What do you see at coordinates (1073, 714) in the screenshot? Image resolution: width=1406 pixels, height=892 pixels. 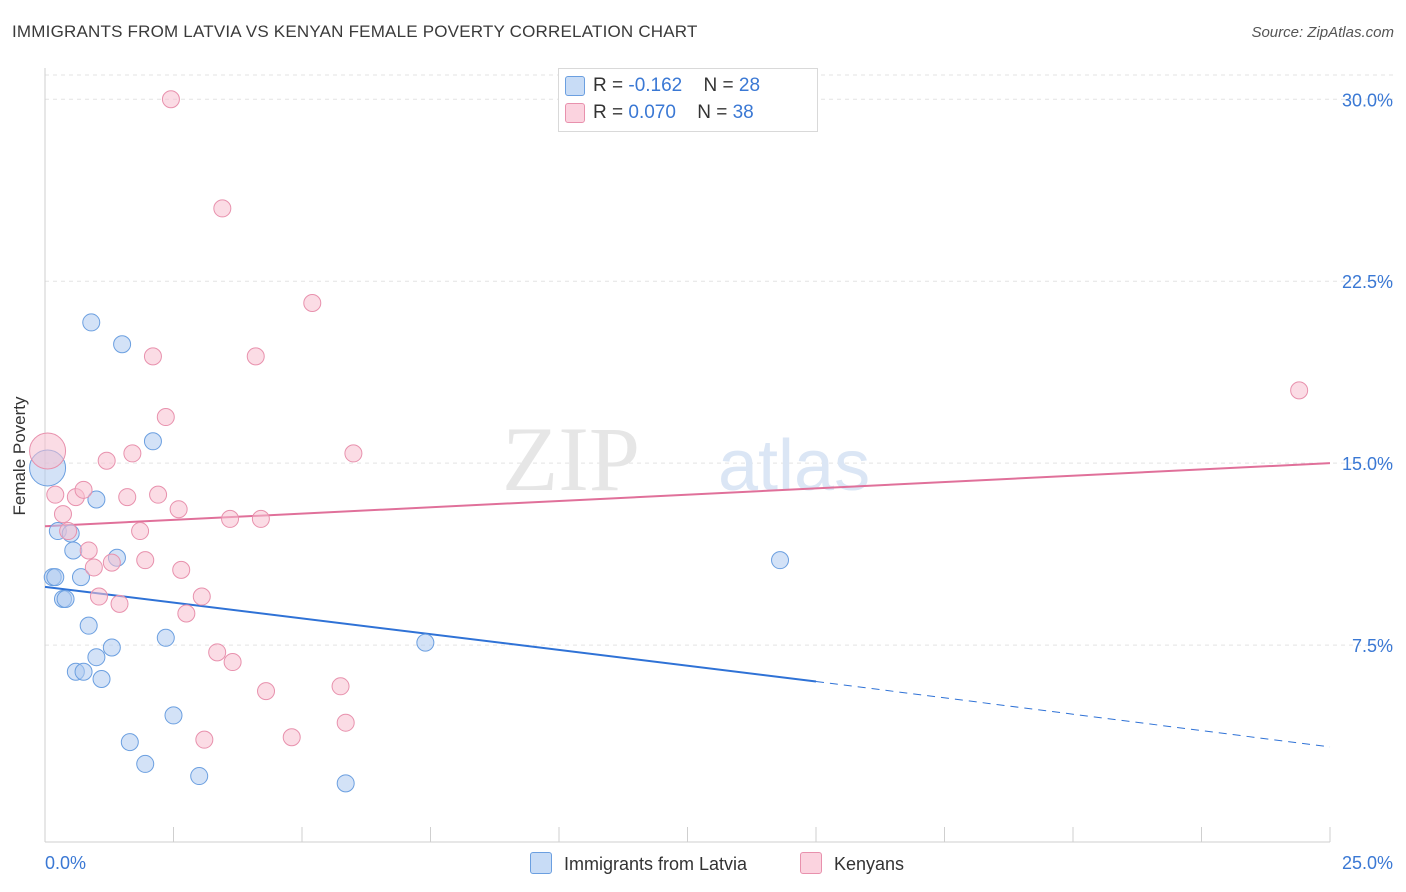 I see `trend-line-latvia-extrapolated` at bounding box center [1073, 714].